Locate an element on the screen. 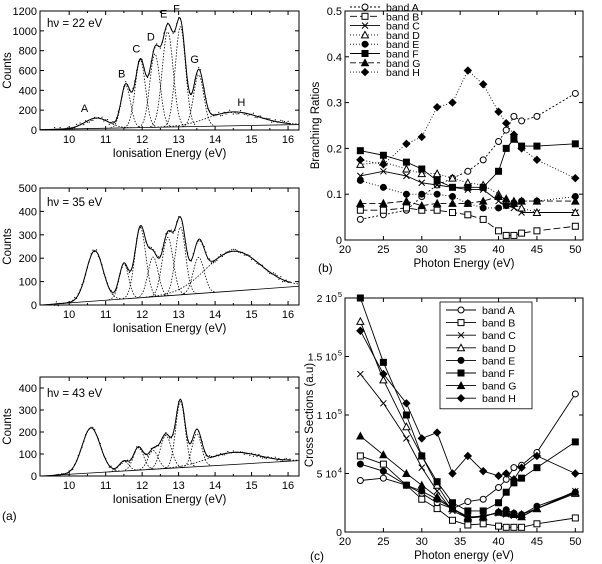  y-tick-label: 0.4 is located at coordinates (334, 58).